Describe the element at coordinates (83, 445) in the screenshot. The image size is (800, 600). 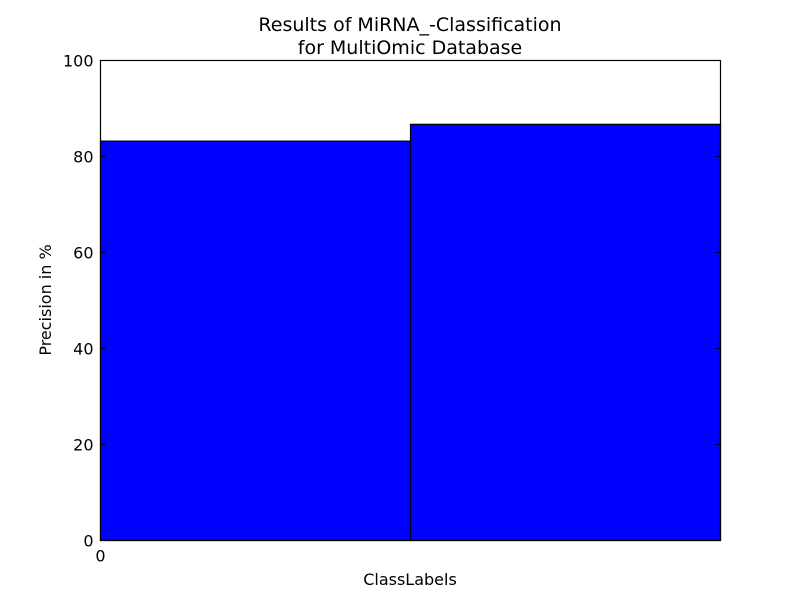
I see `y-tick-label: 20` at that location.